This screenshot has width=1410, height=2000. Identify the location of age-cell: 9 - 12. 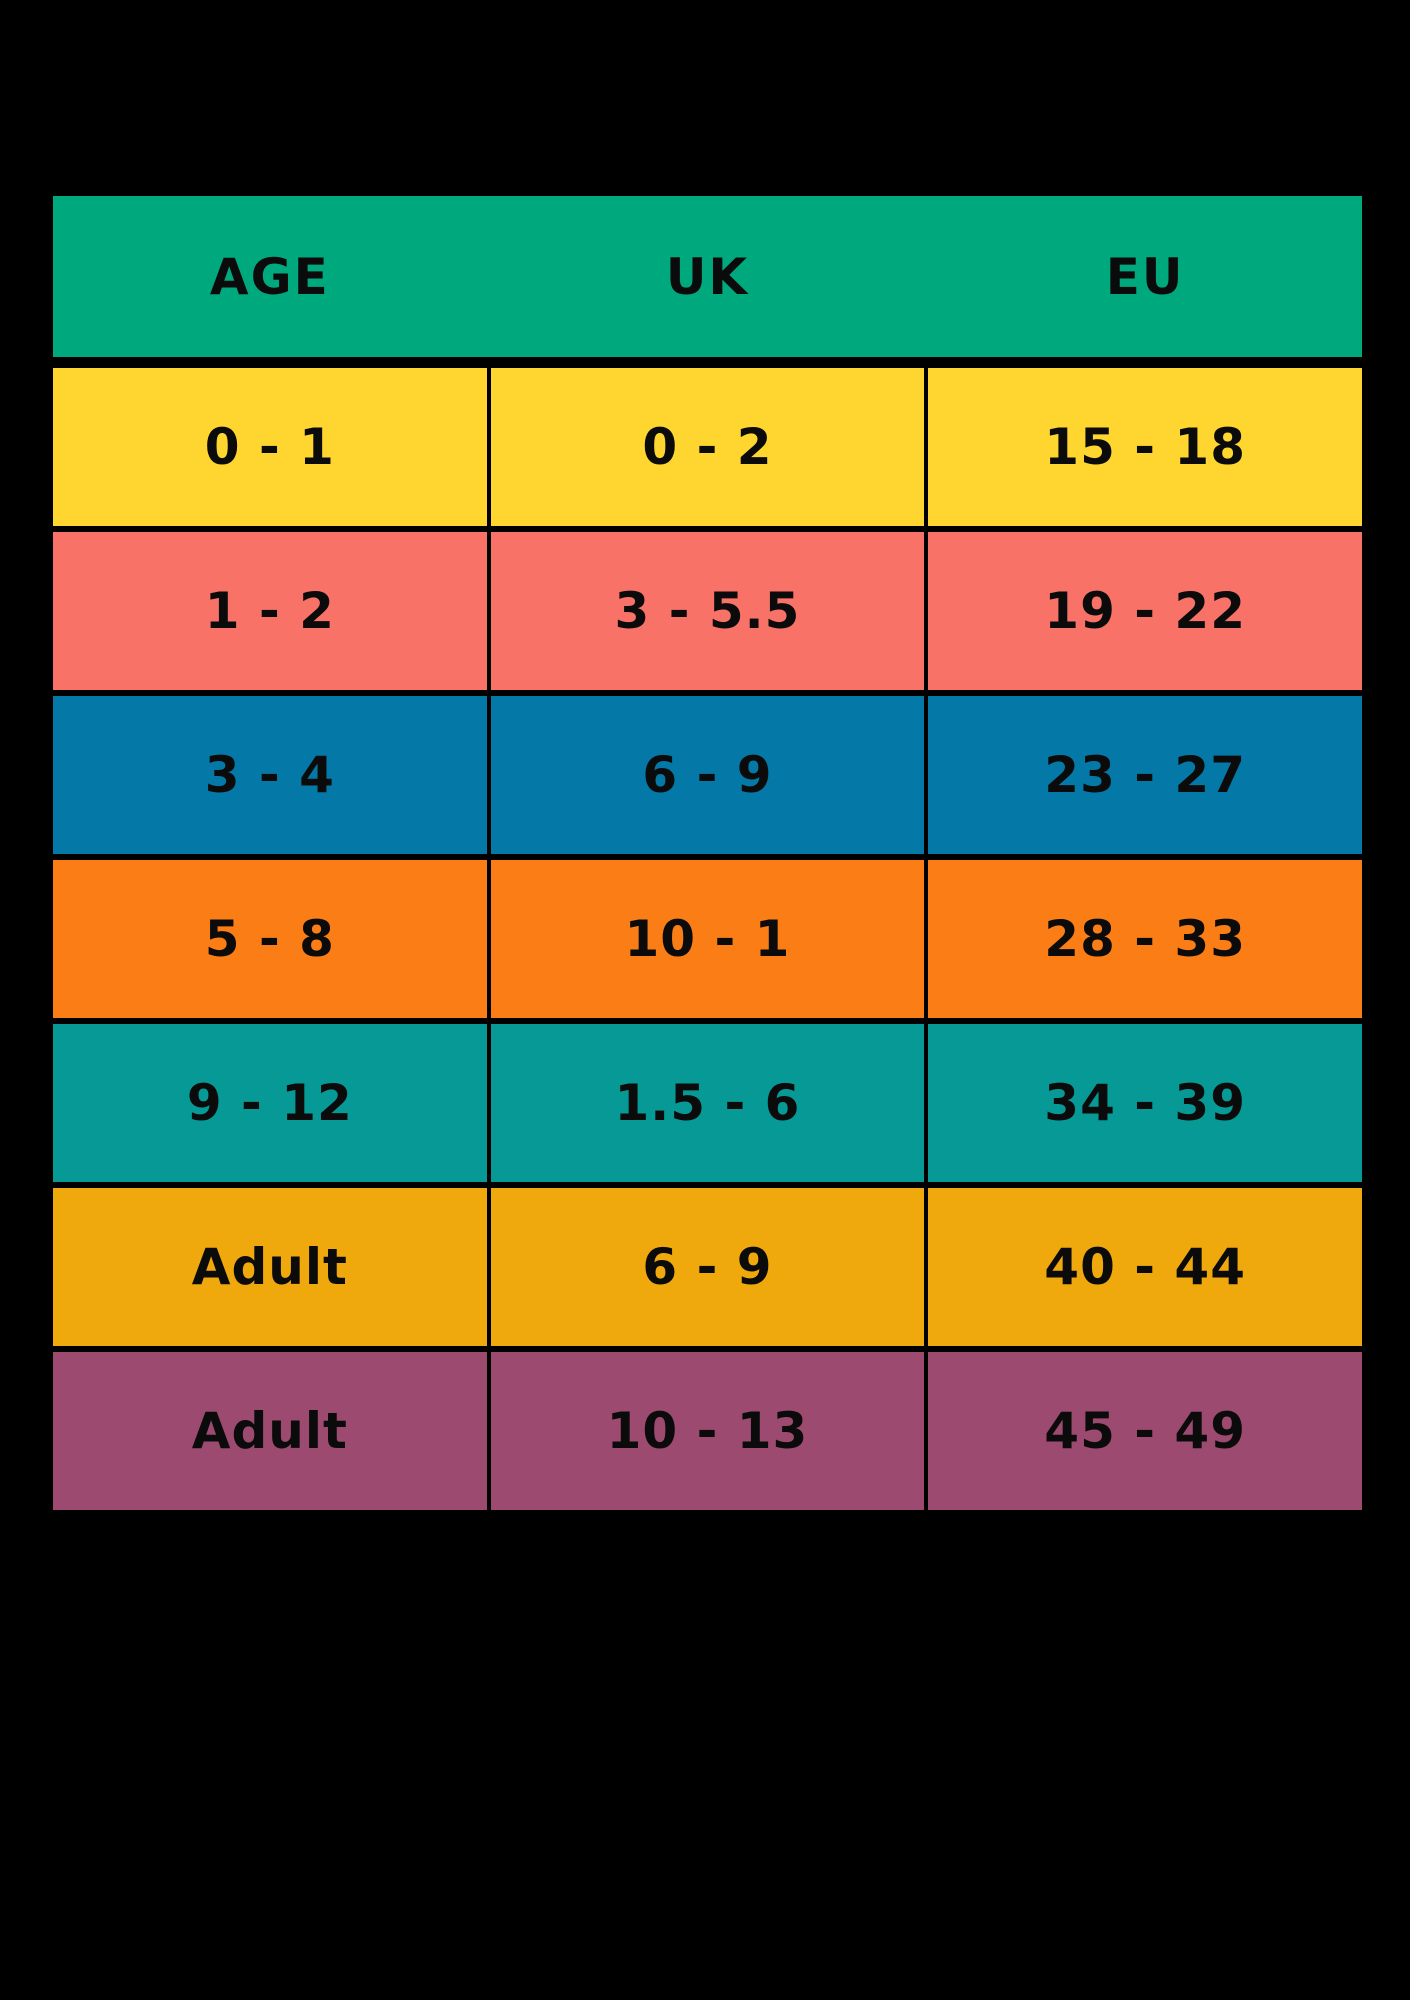
(270, 1103).